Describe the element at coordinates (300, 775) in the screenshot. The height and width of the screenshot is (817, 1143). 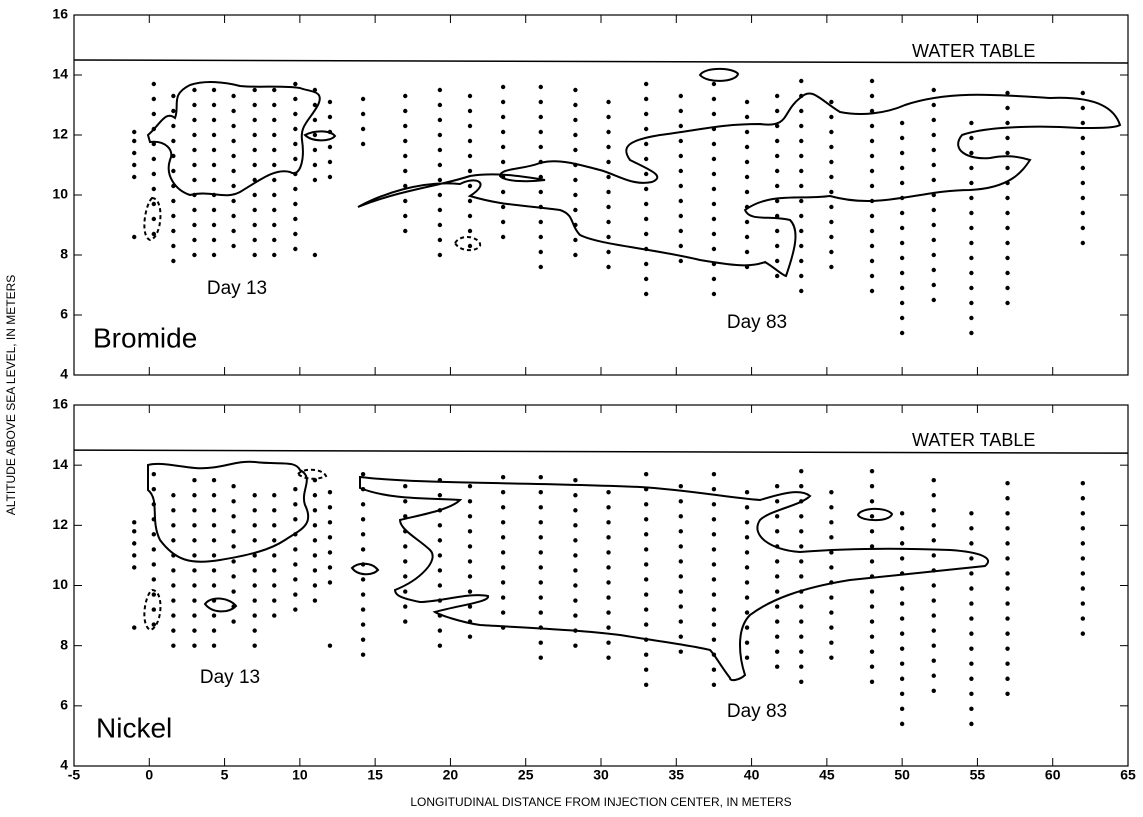
I see `x-tick-label: 10` at that location.